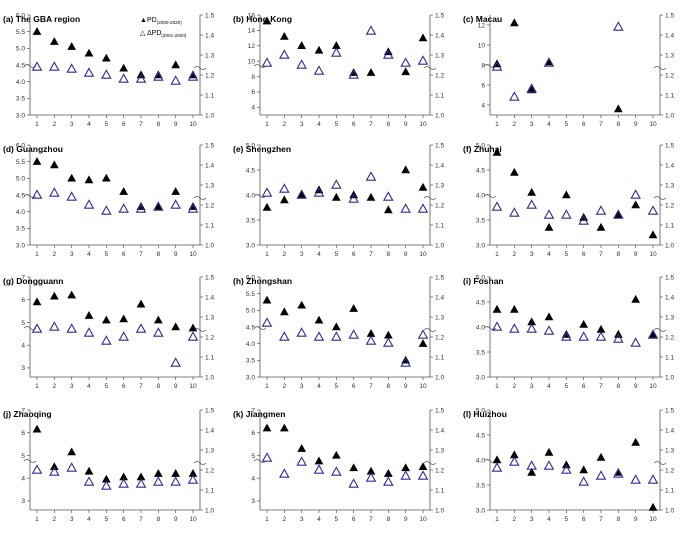 This screenshot has height=545, width=685. I want to click on left-axis-break-icon, so click(260, 461).